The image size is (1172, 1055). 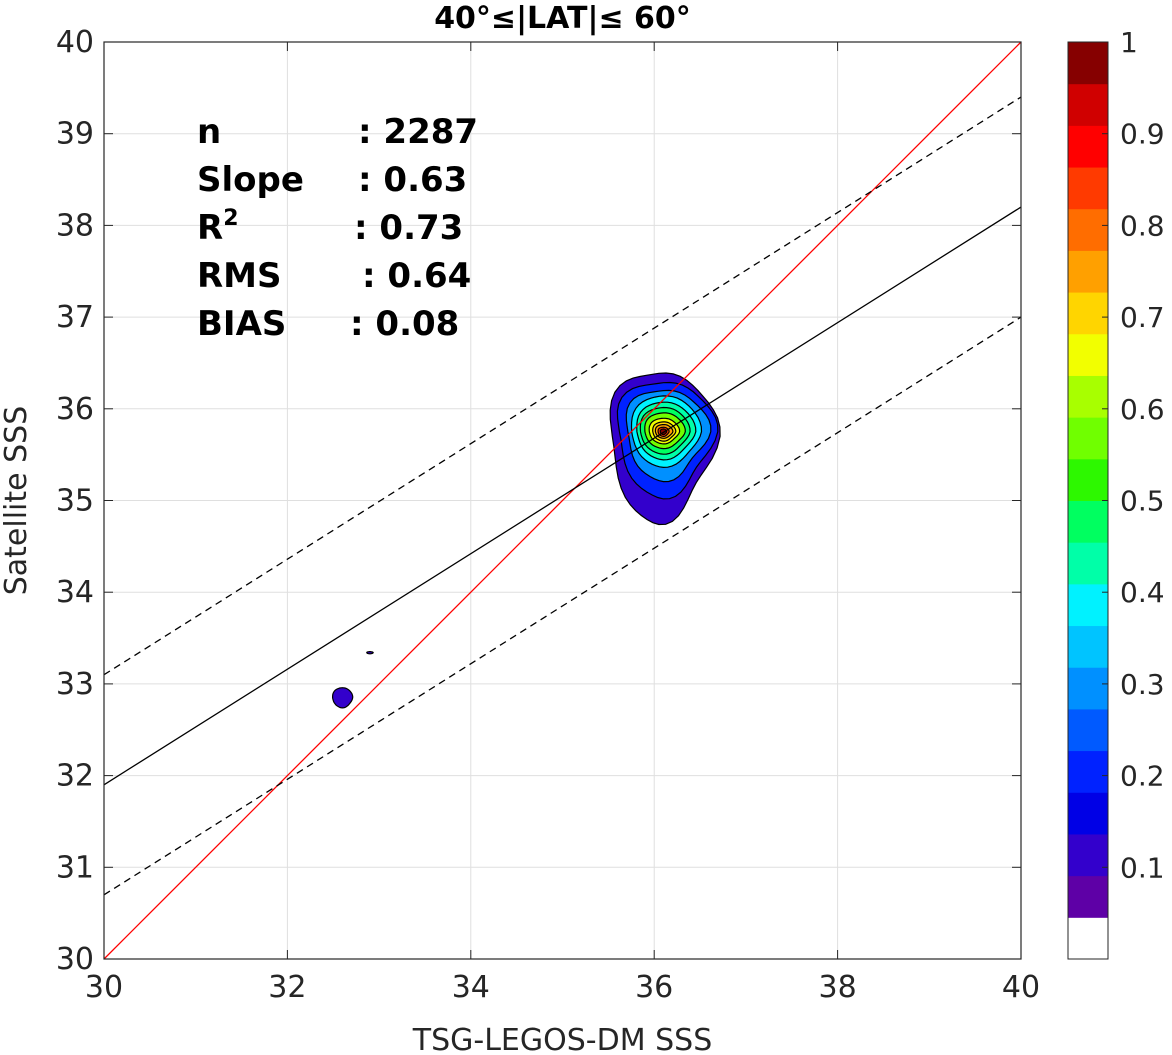 What do you see at coordinates (75, 317) in the screenshot?
I see `y-tick-label: 37` at bounding box center [75, 317].